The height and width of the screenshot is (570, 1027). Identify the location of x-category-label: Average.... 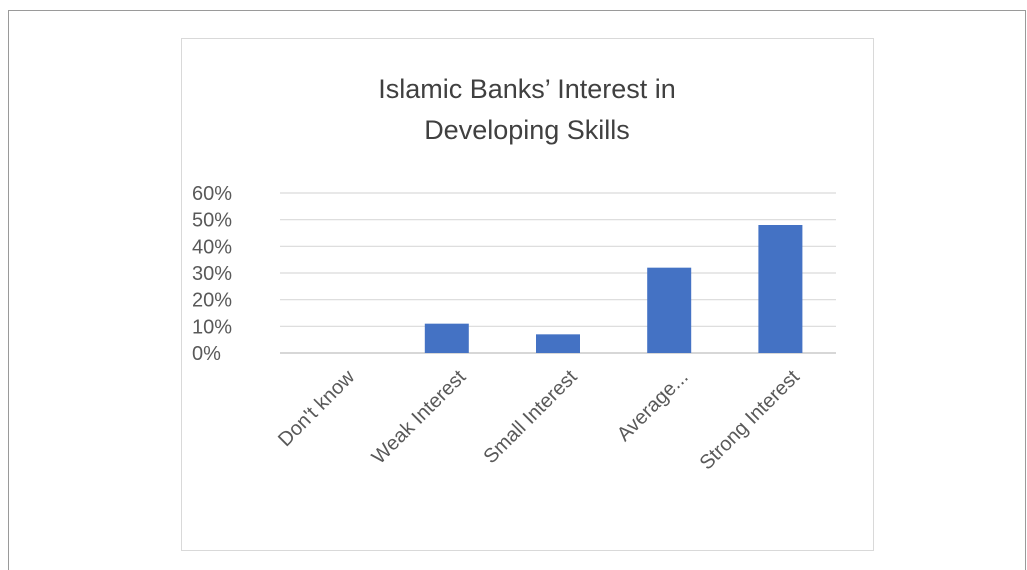
(653, 406).